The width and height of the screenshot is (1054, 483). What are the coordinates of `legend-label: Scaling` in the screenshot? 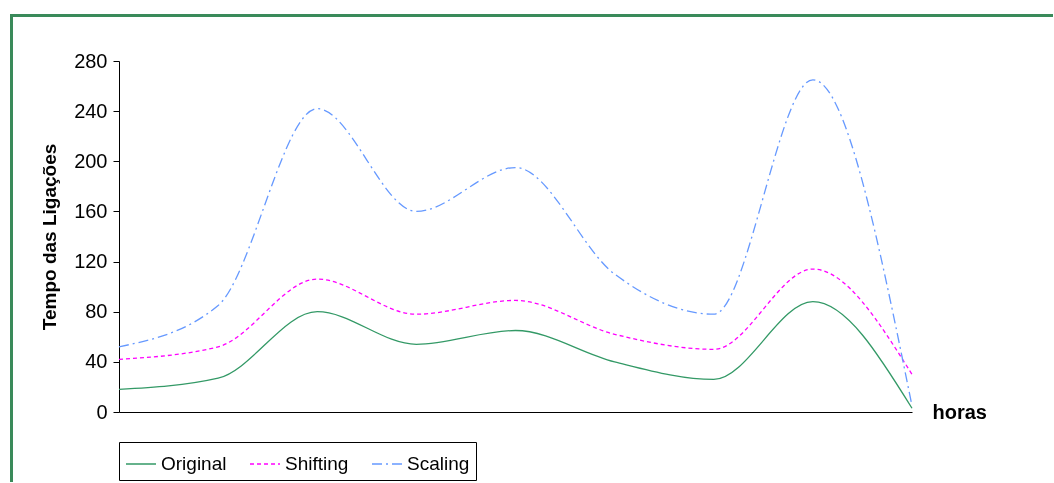 It's located at (438, 463).